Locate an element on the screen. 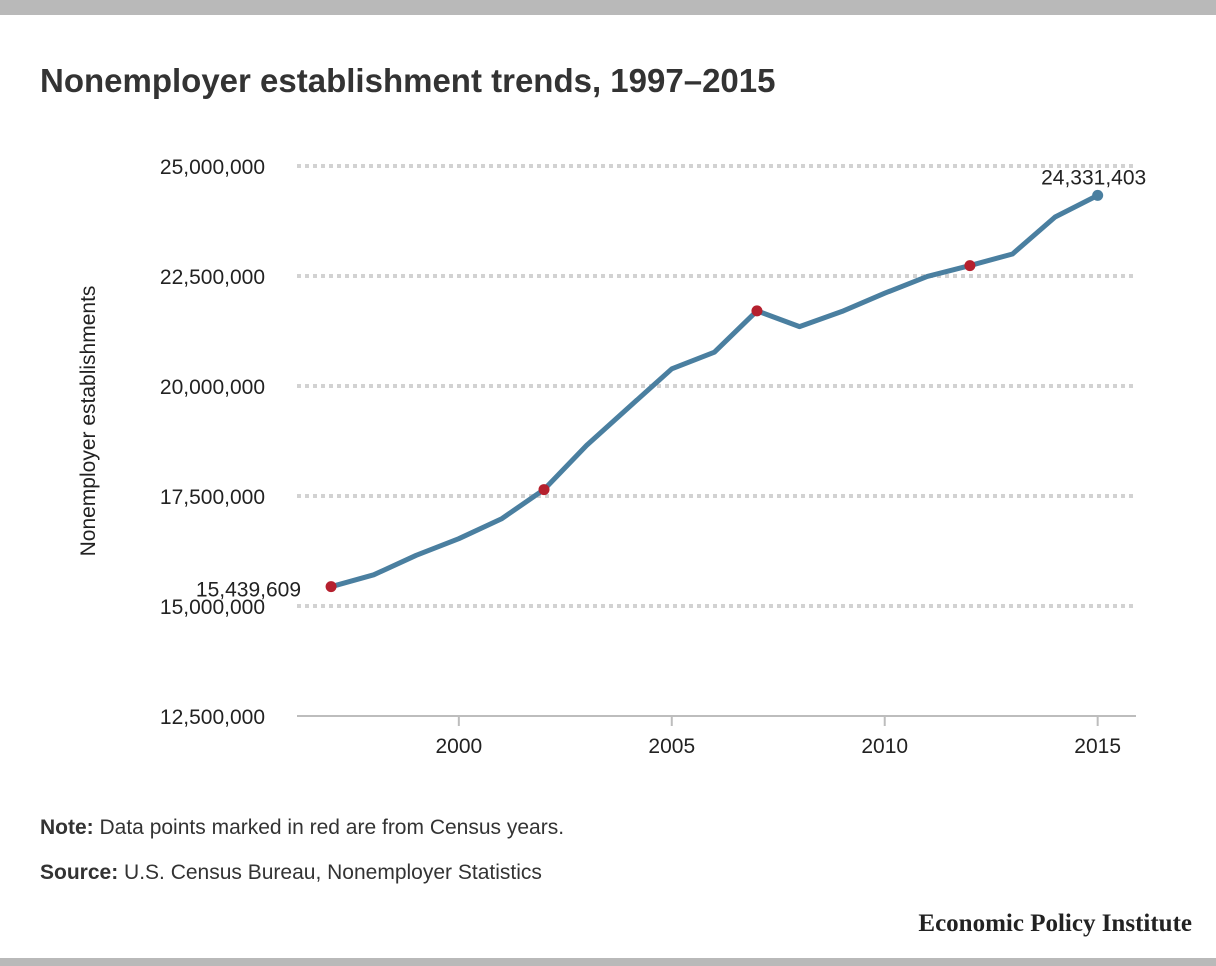 The width and height of the screenshot is (1216, 966). y-tick-label: 25,000,000 is located at coordinates (212, 167).